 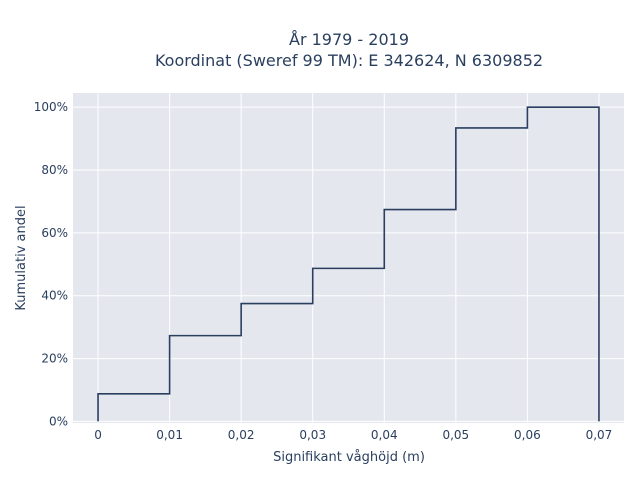 I want to click on y-tick-label: 20%, so click(x=54, y=359).